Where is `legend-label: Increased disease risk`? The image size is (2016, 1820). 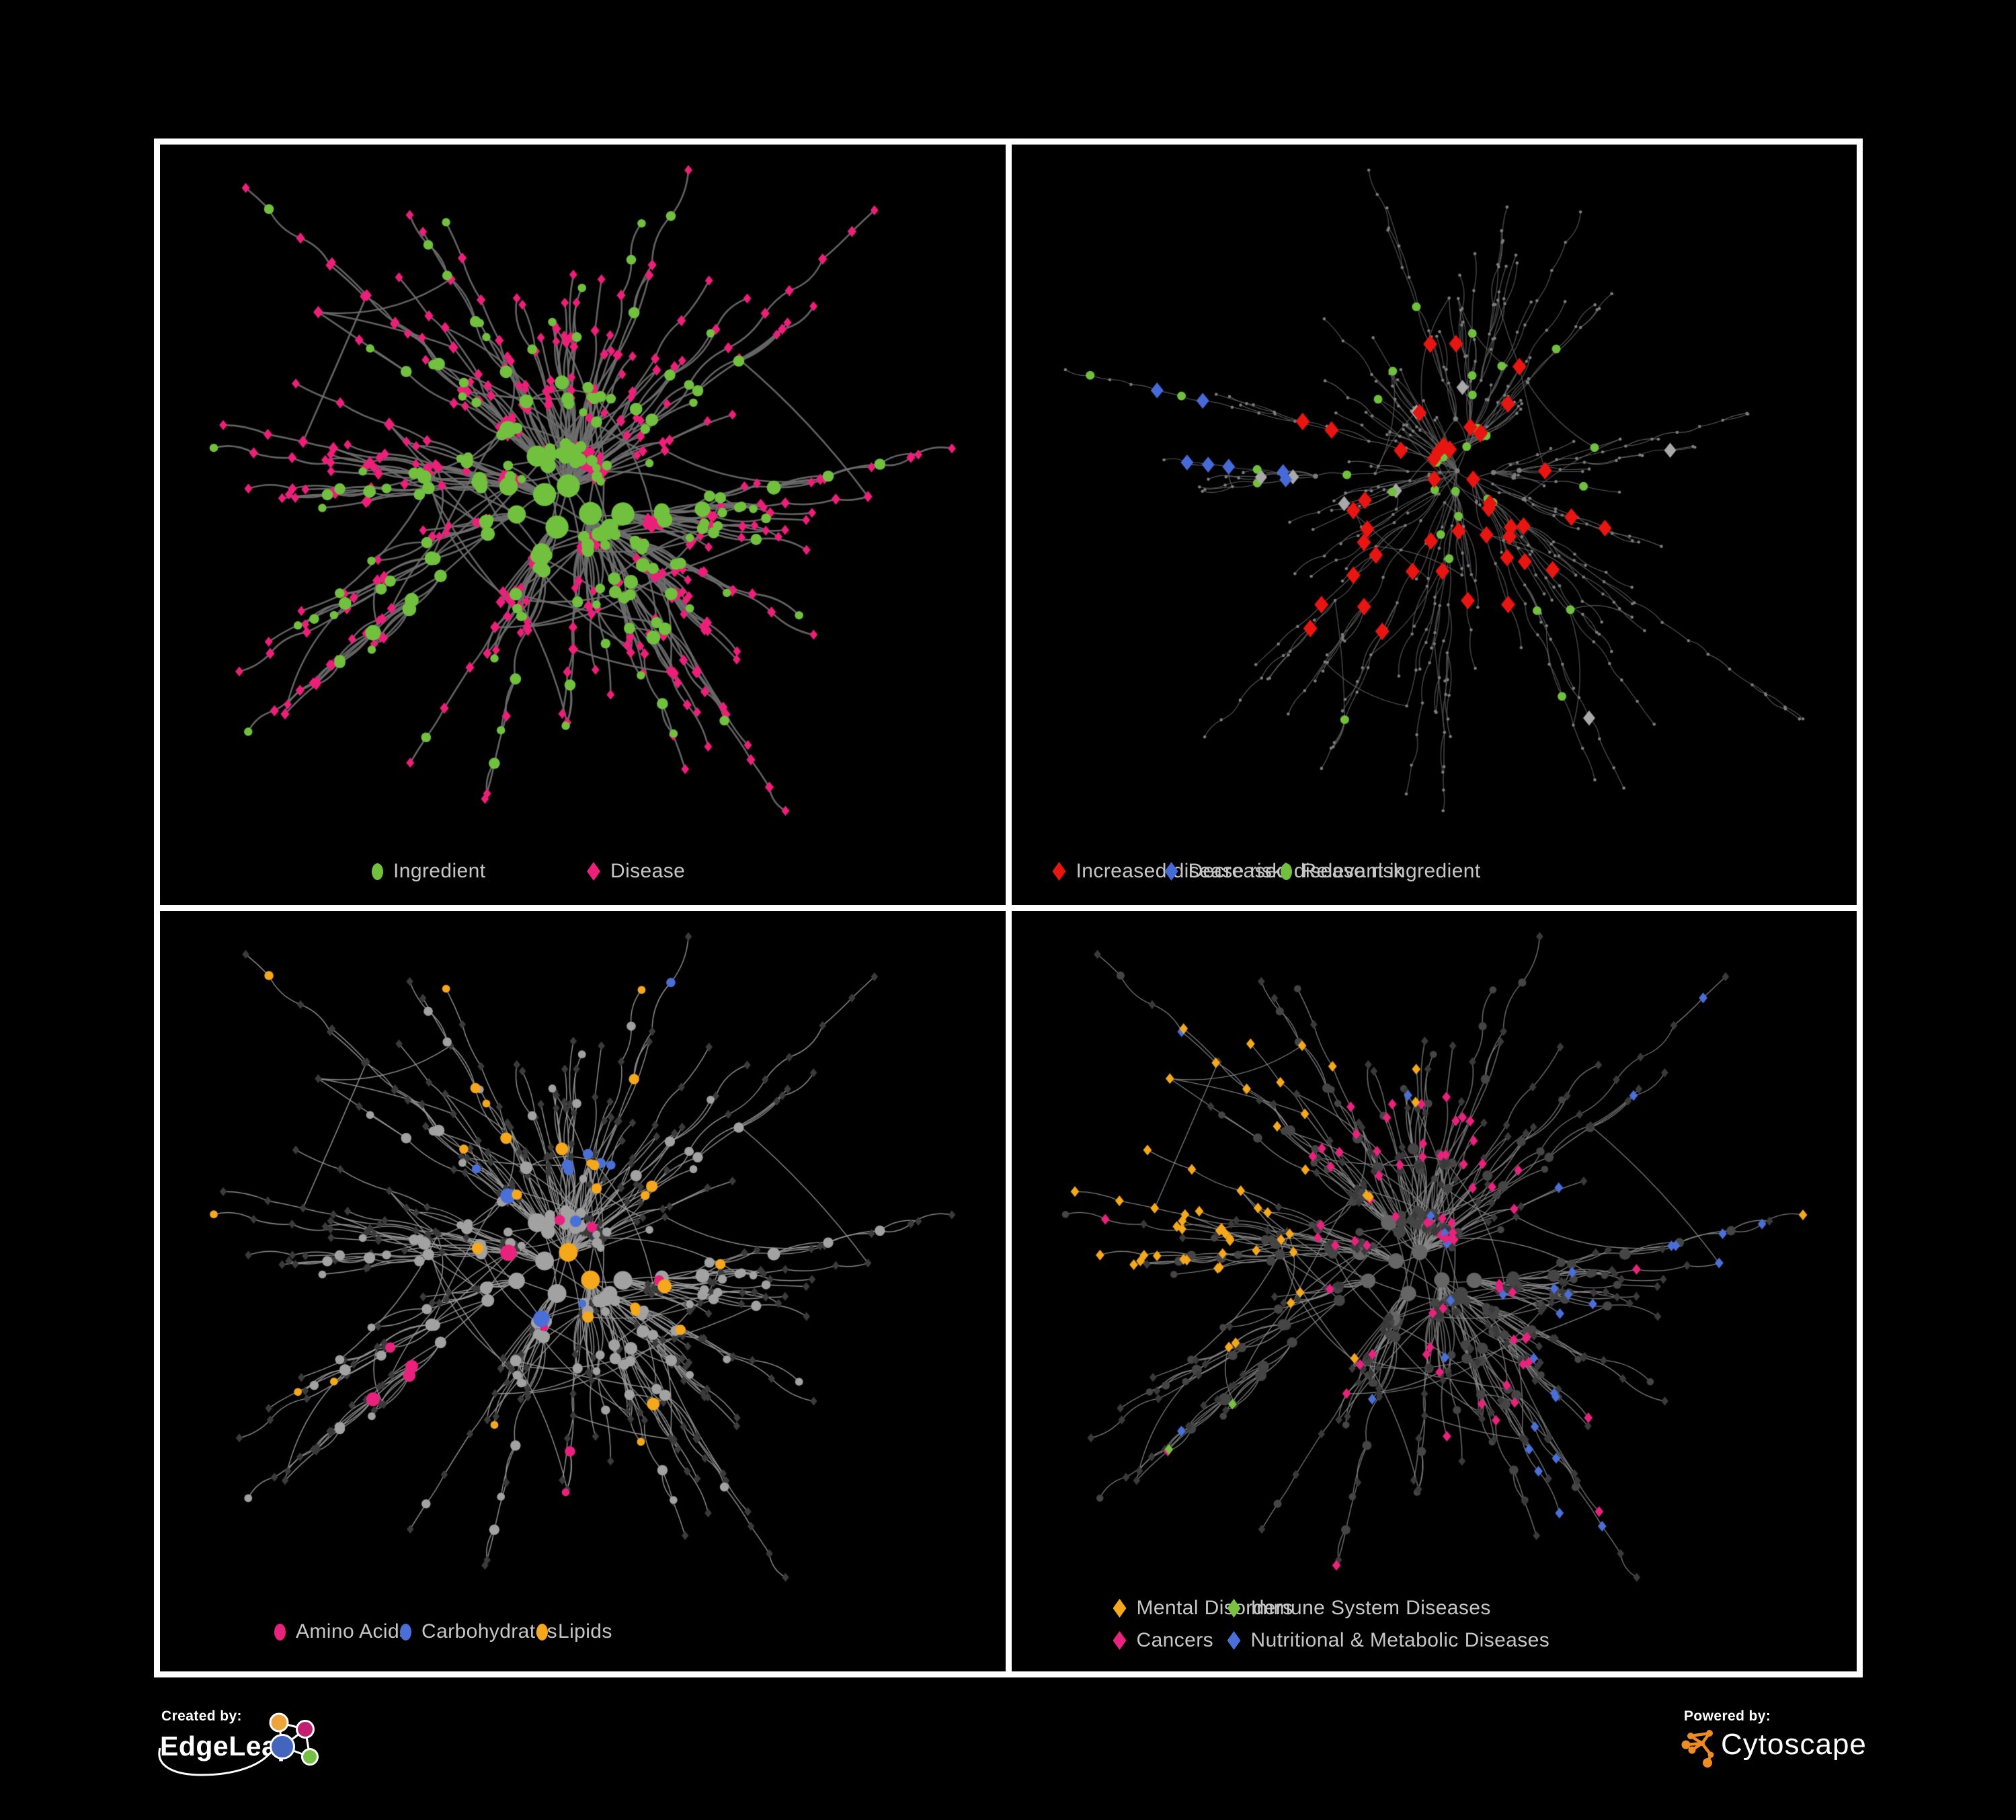 legend-label: Increased disease risk is located at coordinates (1179, 871).